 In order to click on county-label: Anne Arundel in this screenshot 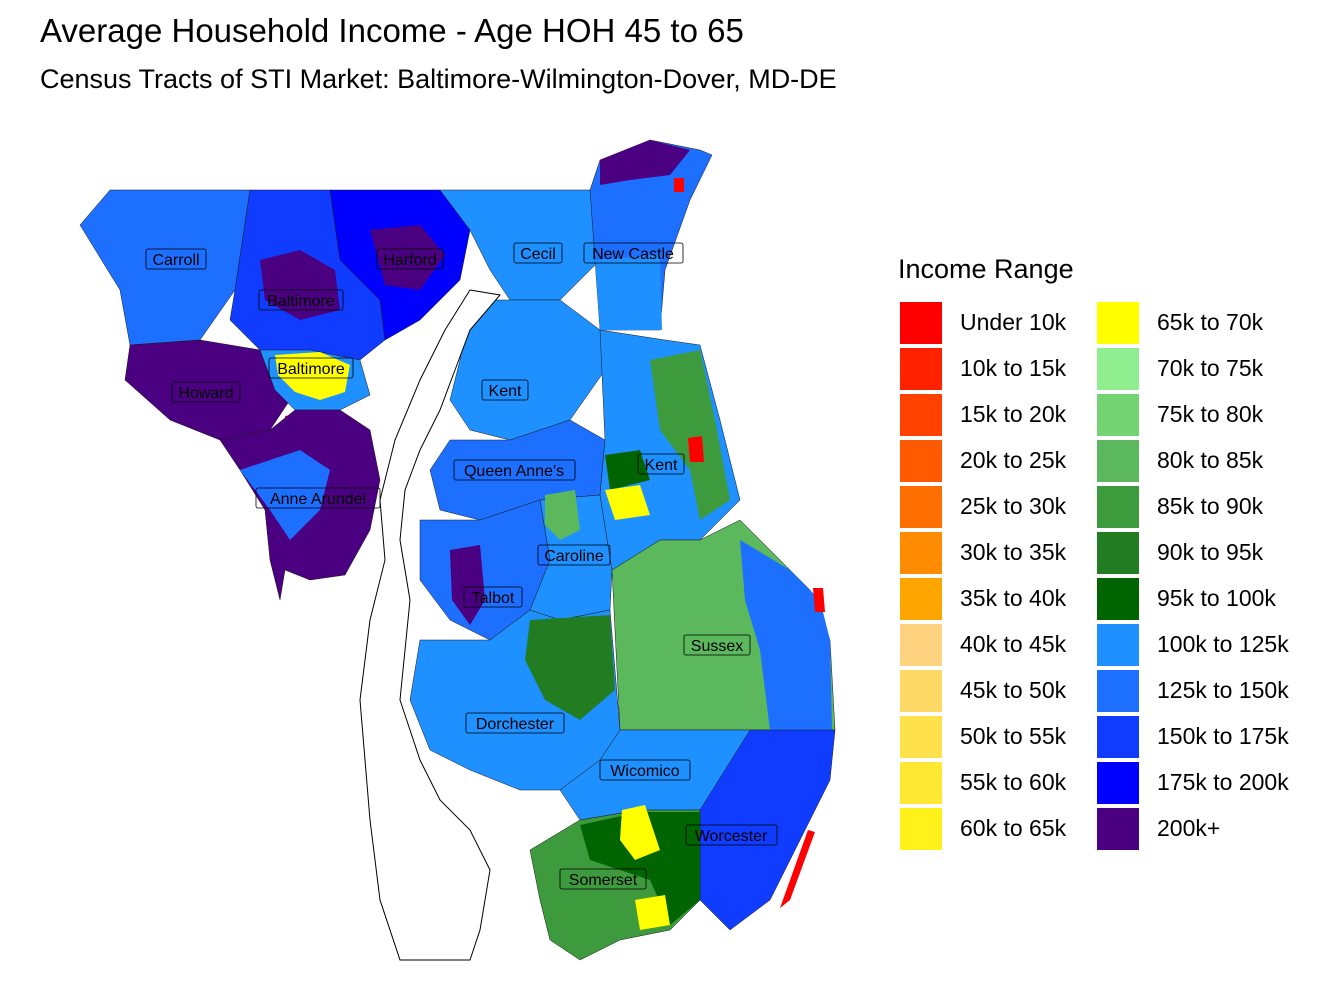, I will do `click(318, 498)`.